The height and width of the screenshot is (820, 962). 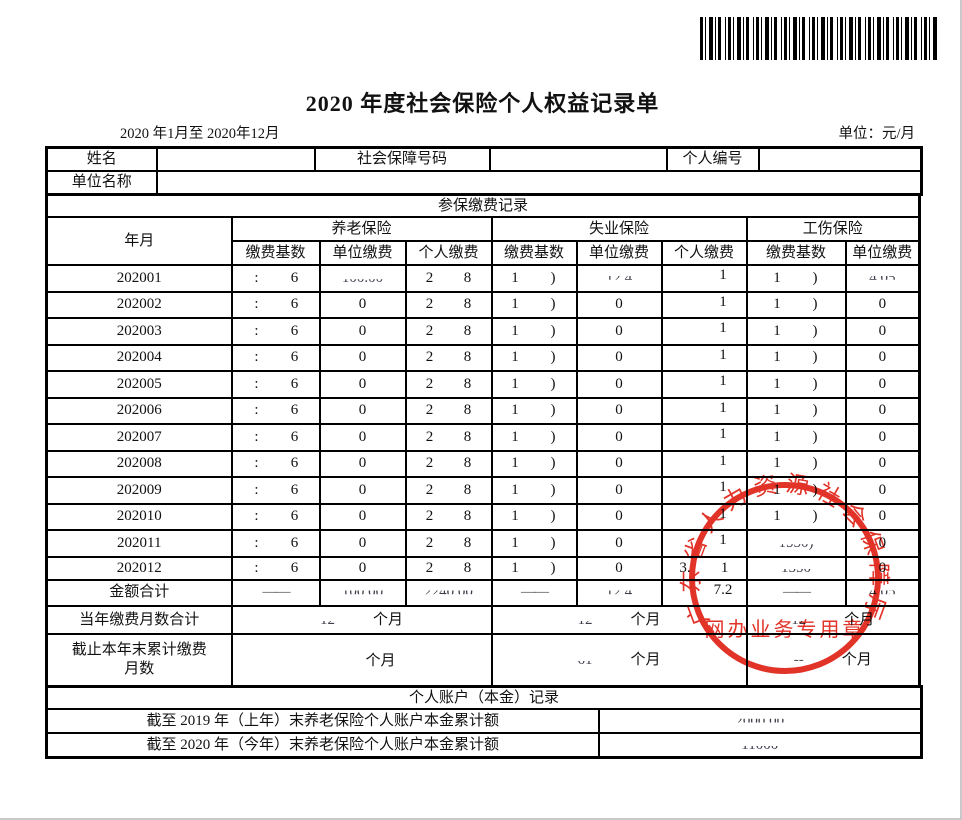 I want to click on total-cell: 7.2, so click(x=704, y=592).